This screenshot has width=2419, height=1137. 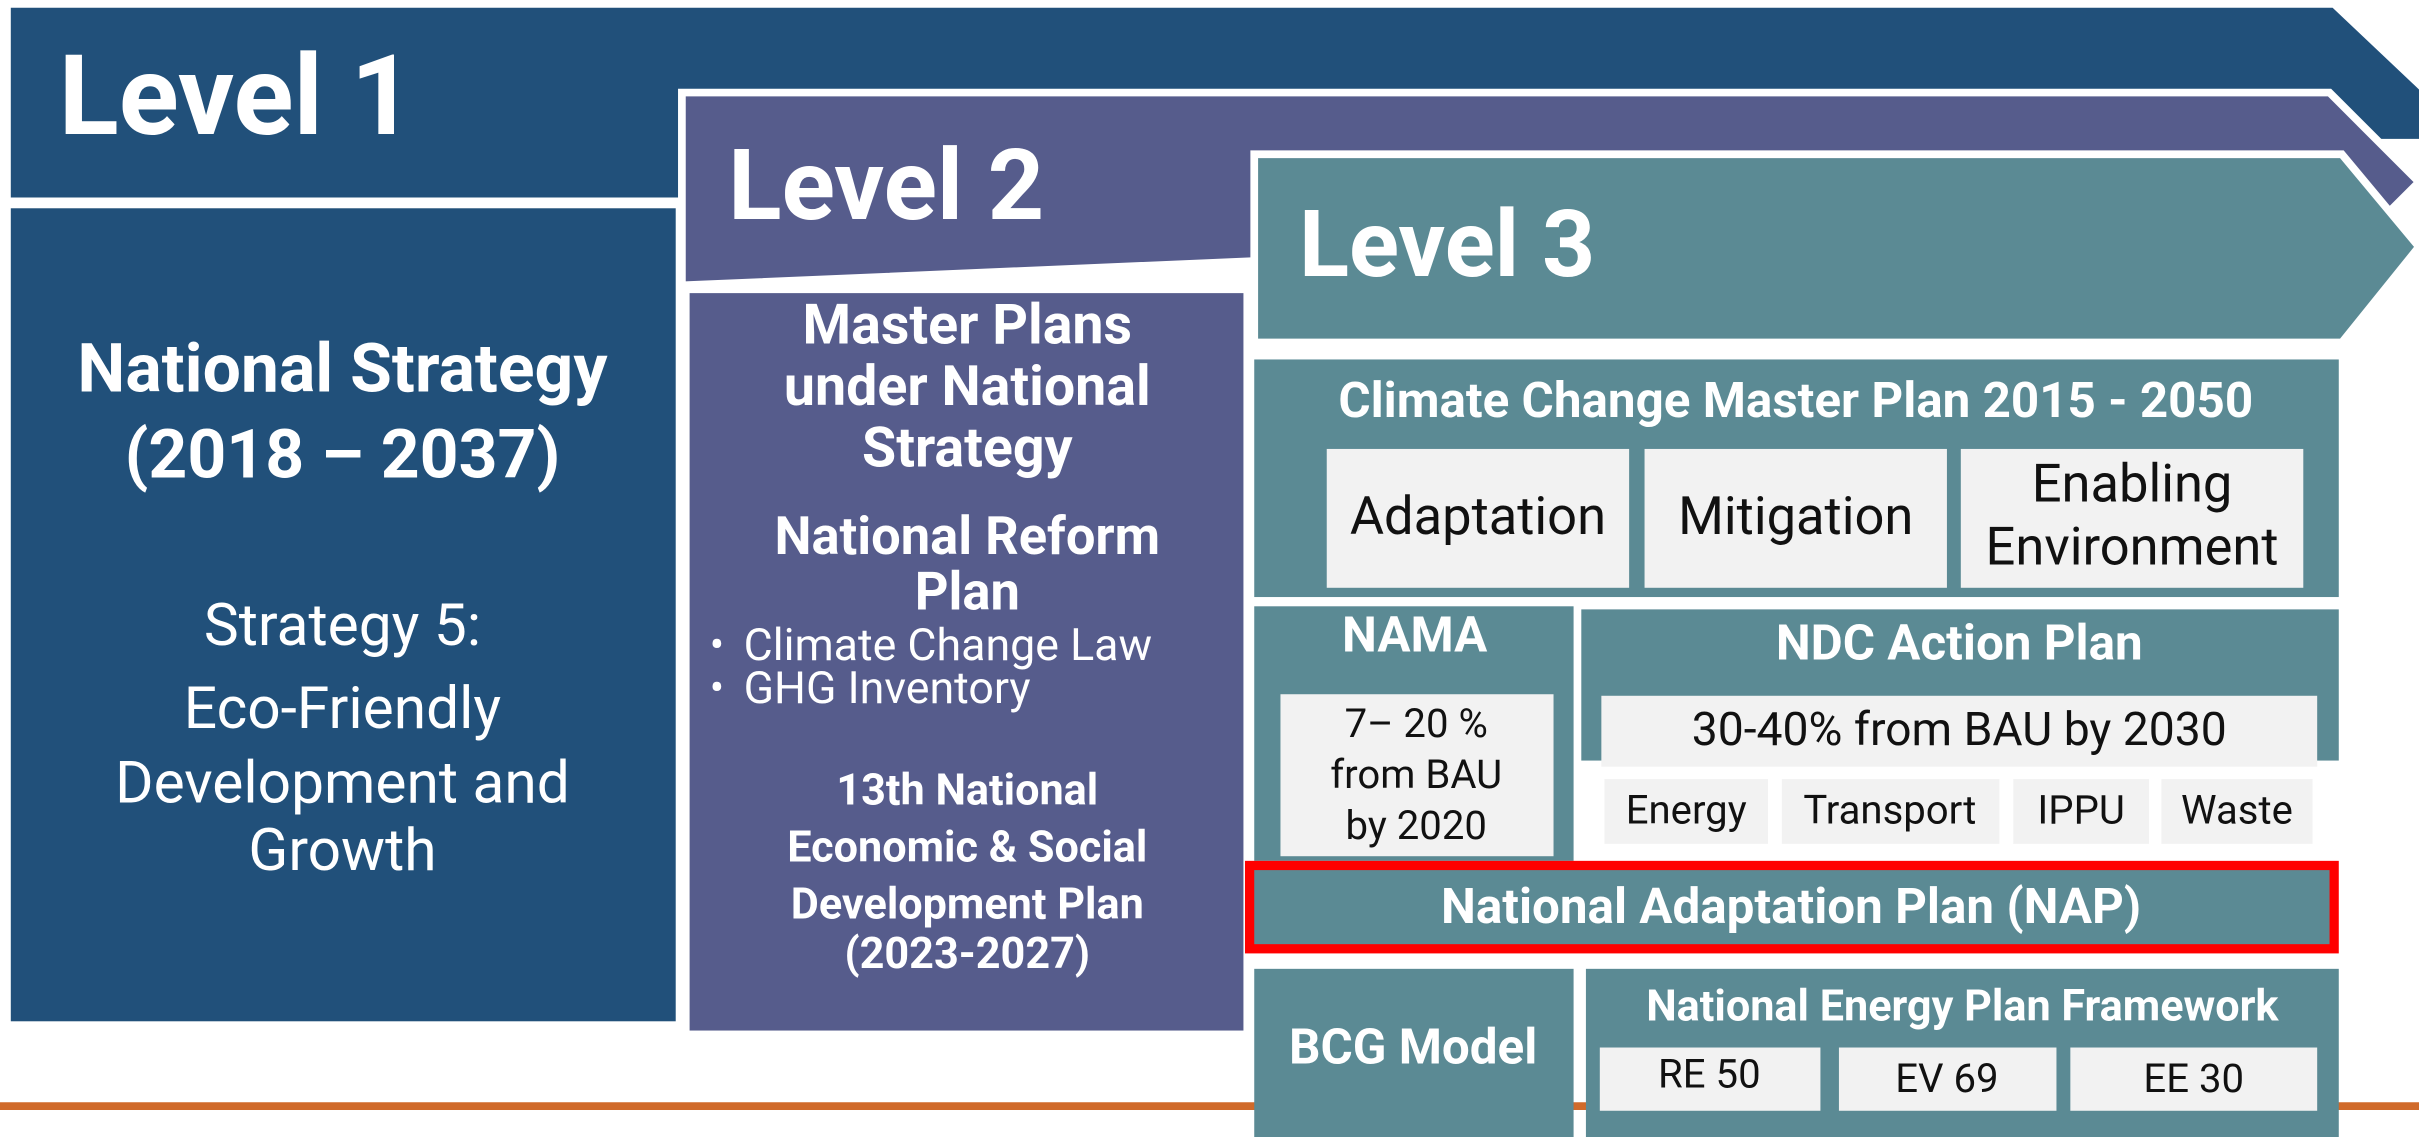 I want to click on title-line: National Strategy, so click(x=342, y=368).